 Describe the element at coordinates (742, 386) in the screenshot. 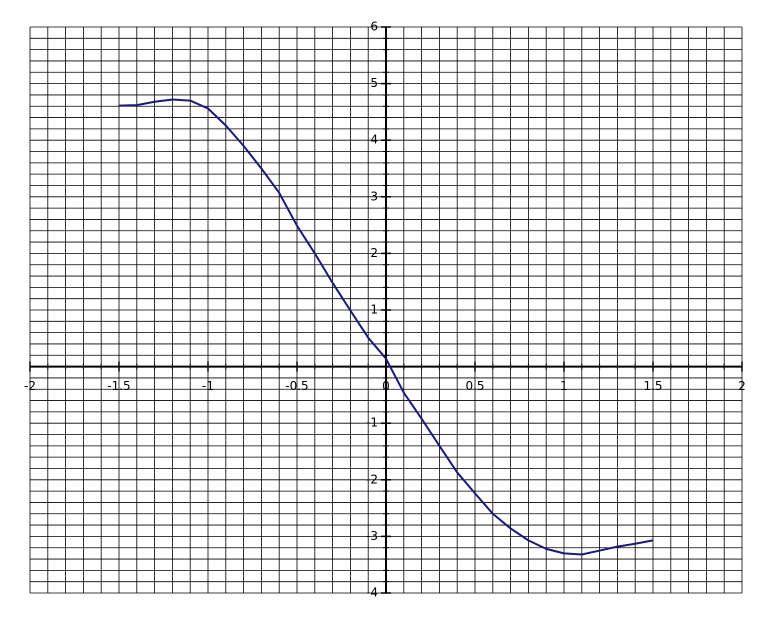

I see `x-tick-label: 2` at that location.